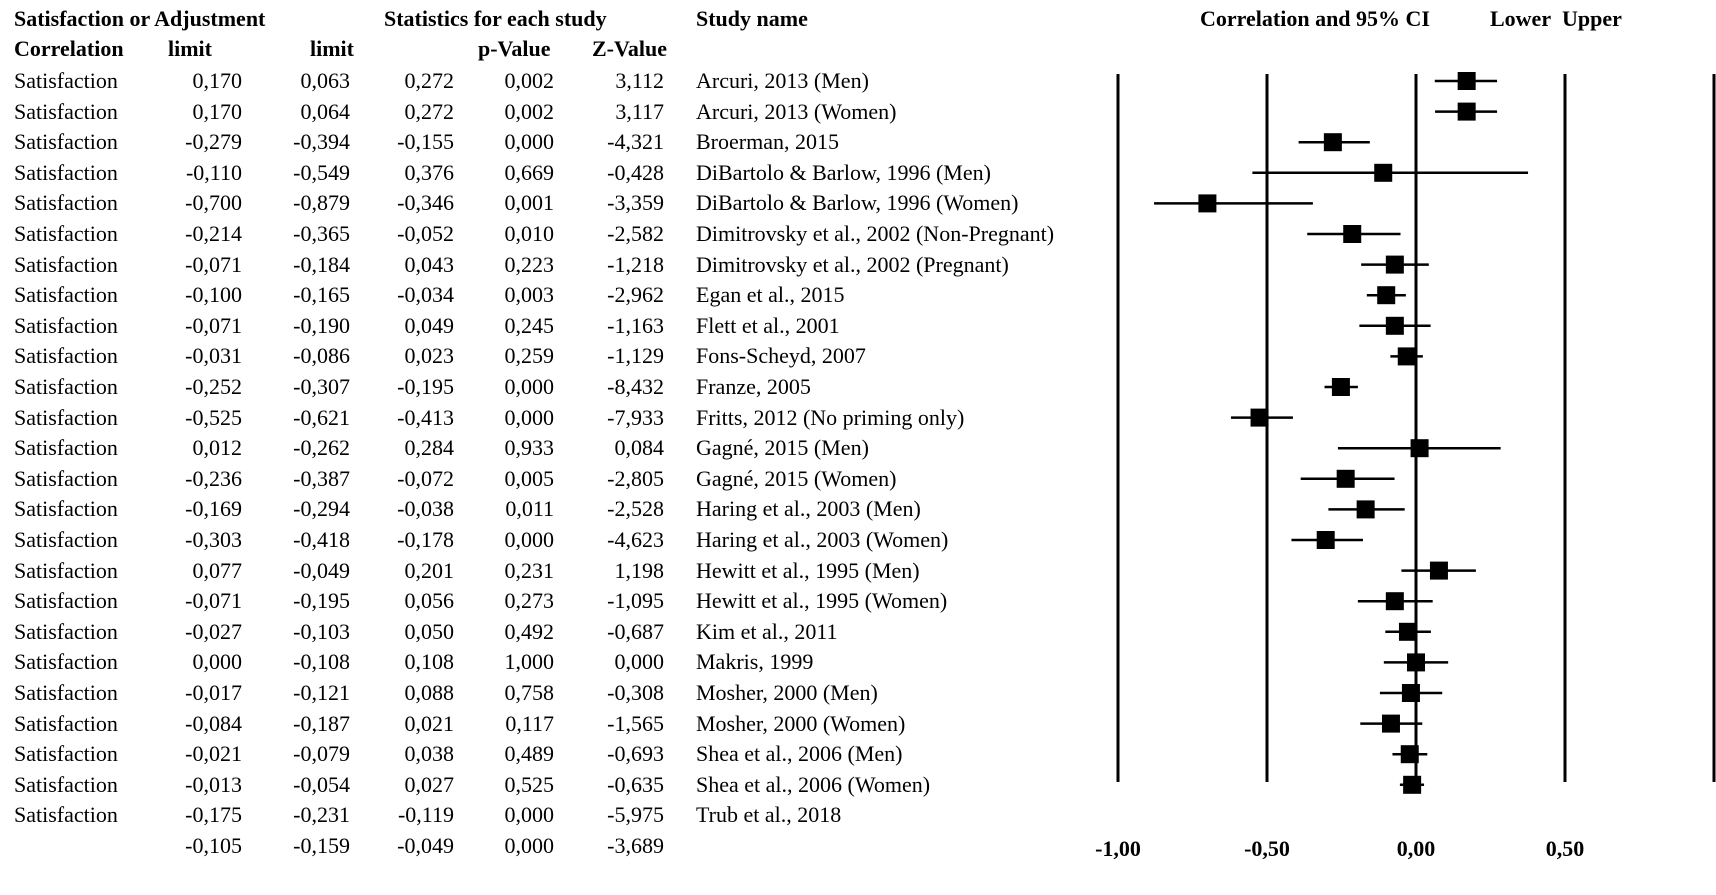  I want to click on table-row-23-hi: 0,027, so click(429, 784).